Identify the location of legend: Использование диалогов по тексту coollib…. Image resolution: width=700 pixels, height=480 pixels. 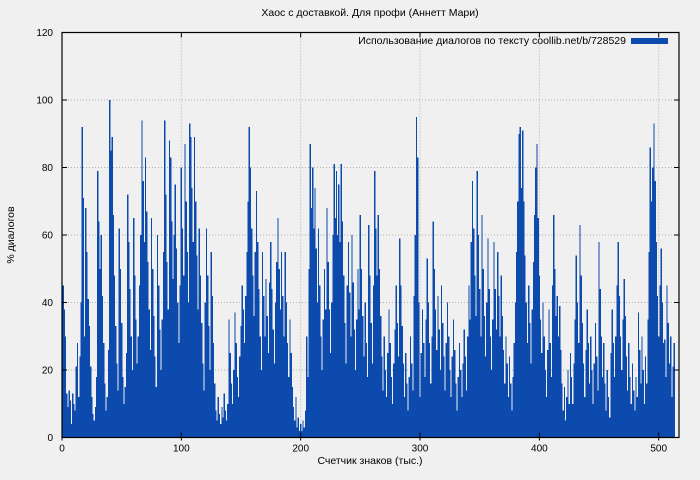
(513, 41).